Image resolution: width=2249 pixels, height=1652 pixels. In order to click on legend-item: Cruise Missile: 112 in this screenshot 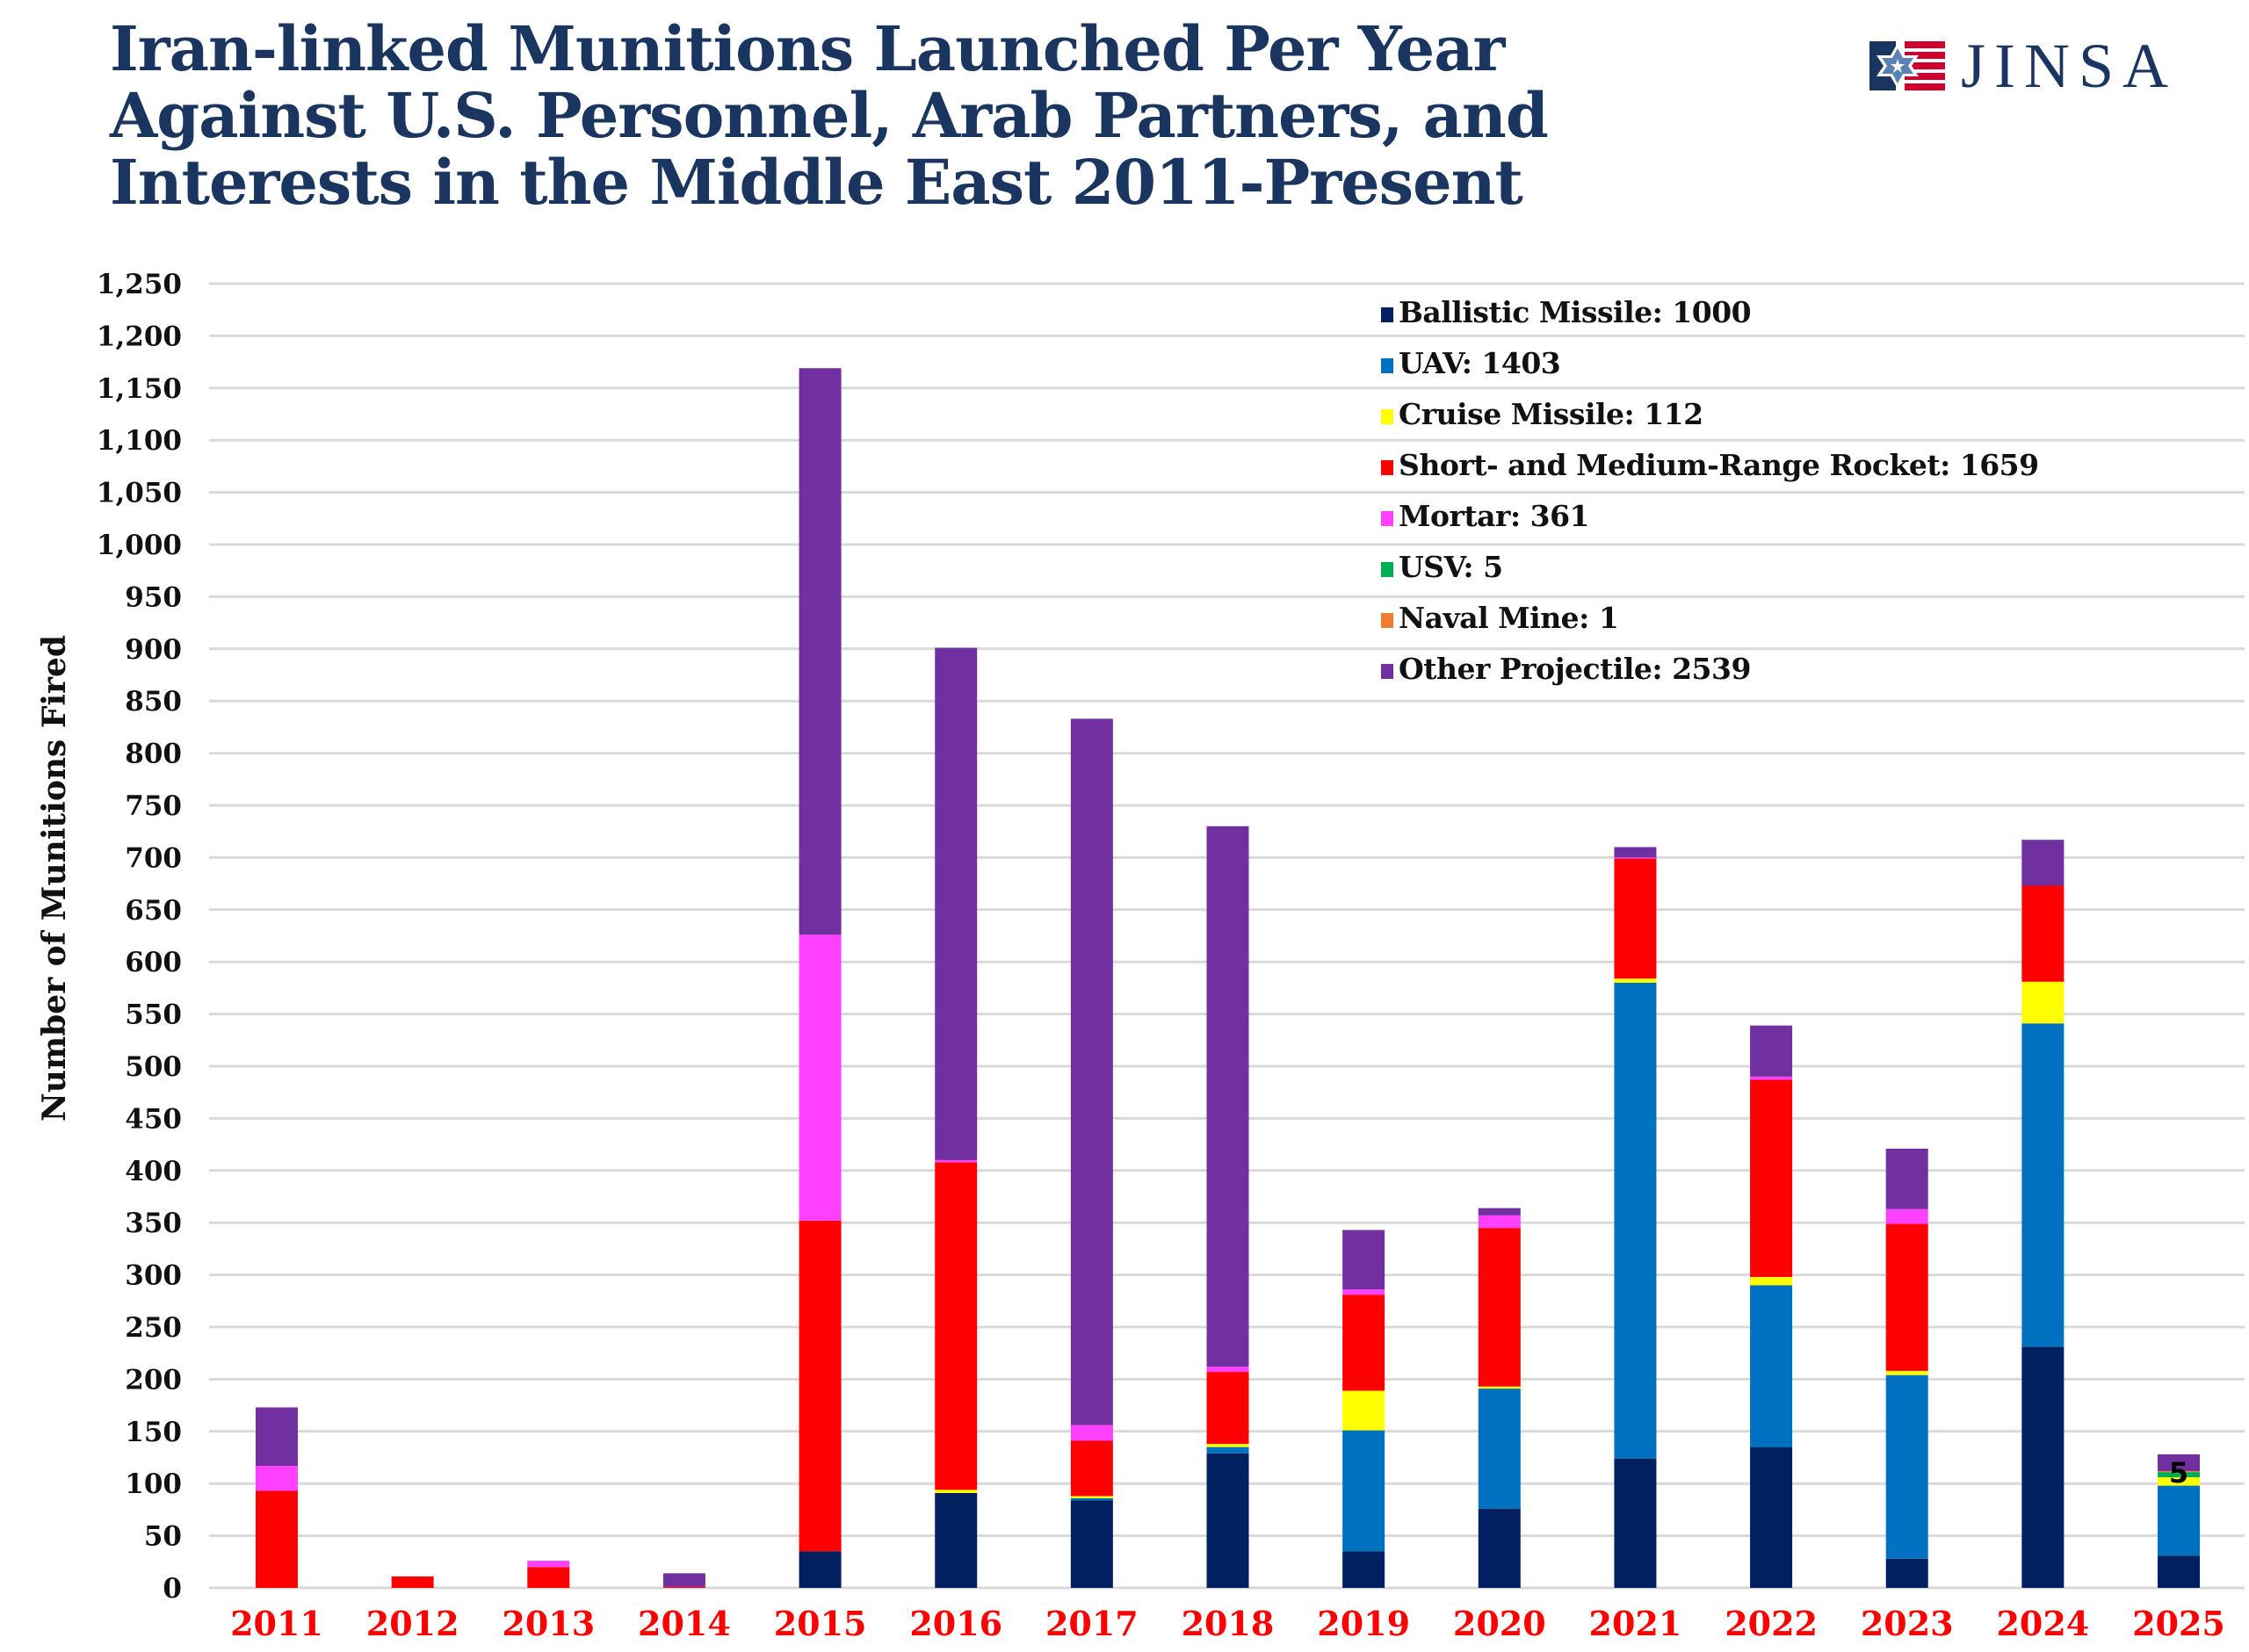, I will do `click(1710, 413)`.